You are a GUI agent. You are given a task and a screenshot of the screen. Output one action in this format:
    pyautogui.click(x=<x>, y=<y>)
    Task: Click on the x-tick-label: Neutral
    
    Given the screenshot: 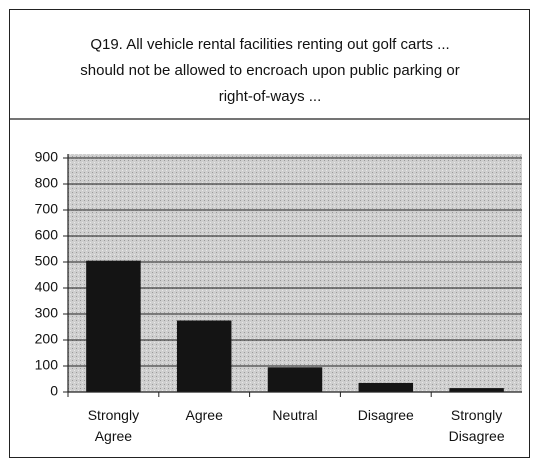 What is the action you would take?
    pyautogui.click(x=294, y=415)
    